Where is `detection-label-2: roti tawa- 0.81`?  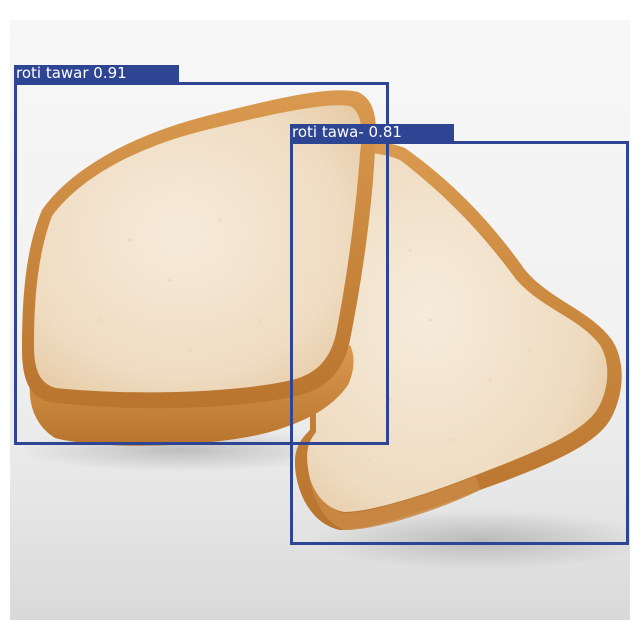 detection-label-2: roti tawa- 0.81 is located at coordinates (372, 132).